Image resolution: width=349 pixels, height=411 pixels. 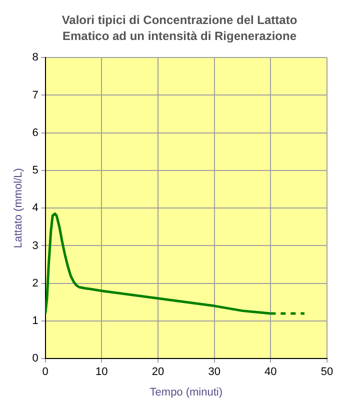 What do you see at coordinates (45, 372) in the screenshot?
I see `x-tick-label: 0` at bounding box center [45, 372].